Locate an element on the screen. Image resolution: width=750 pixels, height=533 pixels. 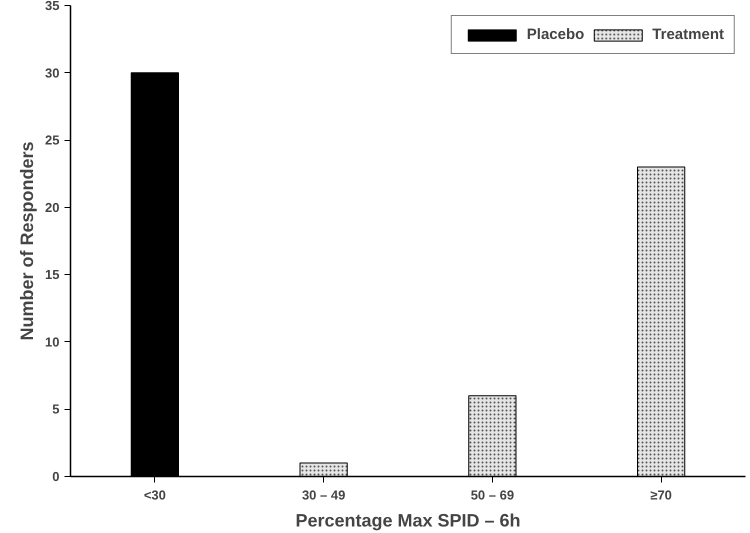
x-tick-label: <30 is located at coordinates (155, 495).